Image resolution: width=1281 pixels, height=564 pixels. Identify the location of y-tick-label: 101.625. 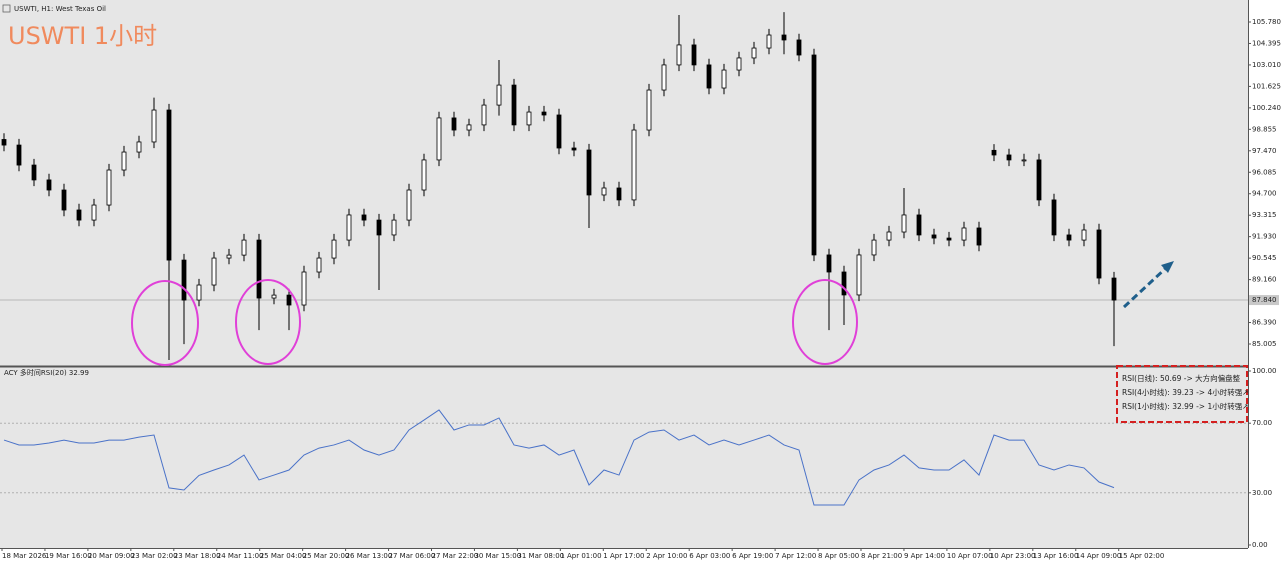
(1266, 86).